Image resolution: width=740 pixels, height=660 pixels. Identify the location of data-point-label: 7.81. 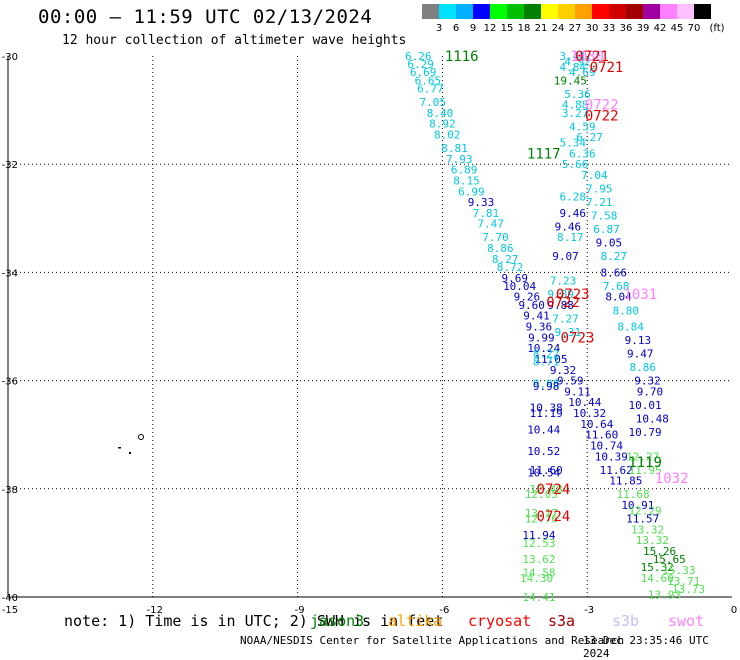
(486, 213).